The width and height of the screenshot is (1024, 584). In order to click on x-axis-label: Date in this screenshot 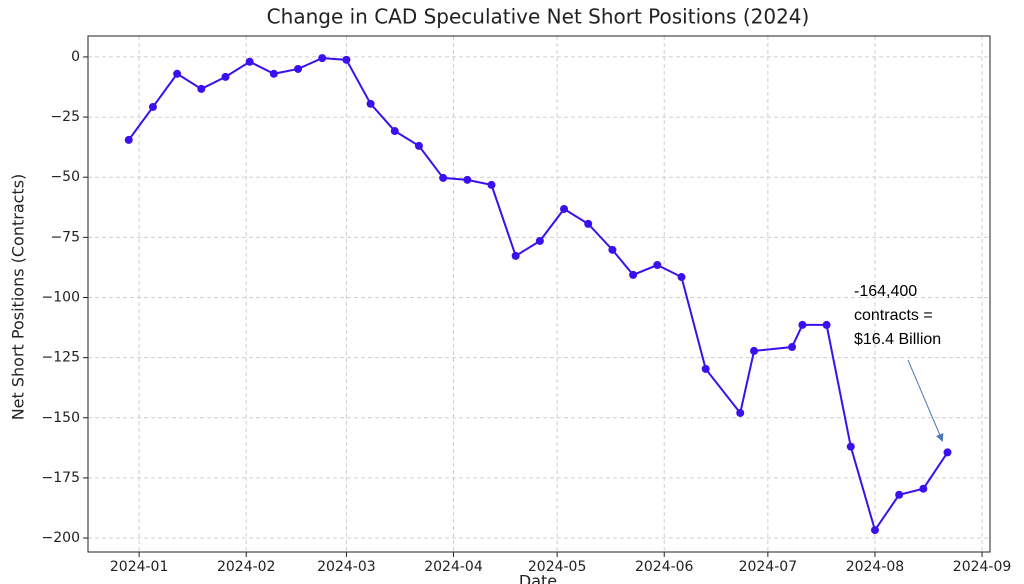, I will do `click(538, 578)`.